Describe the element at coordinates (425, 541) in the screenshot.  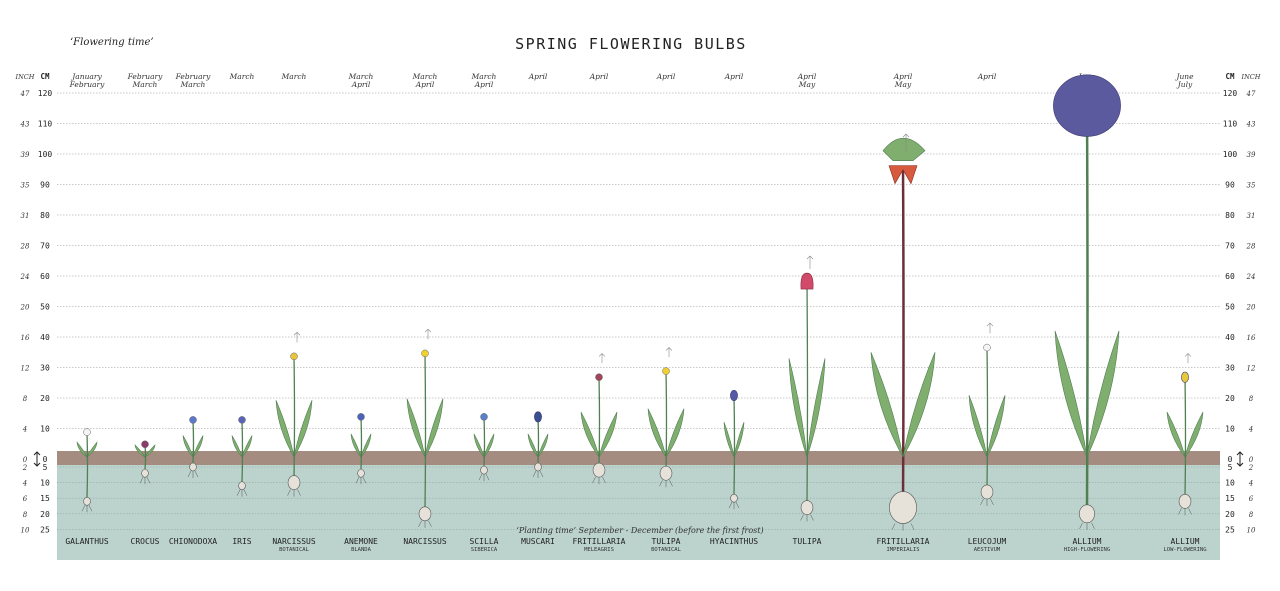
I see `plant-name: NARCISSUS` at that location.